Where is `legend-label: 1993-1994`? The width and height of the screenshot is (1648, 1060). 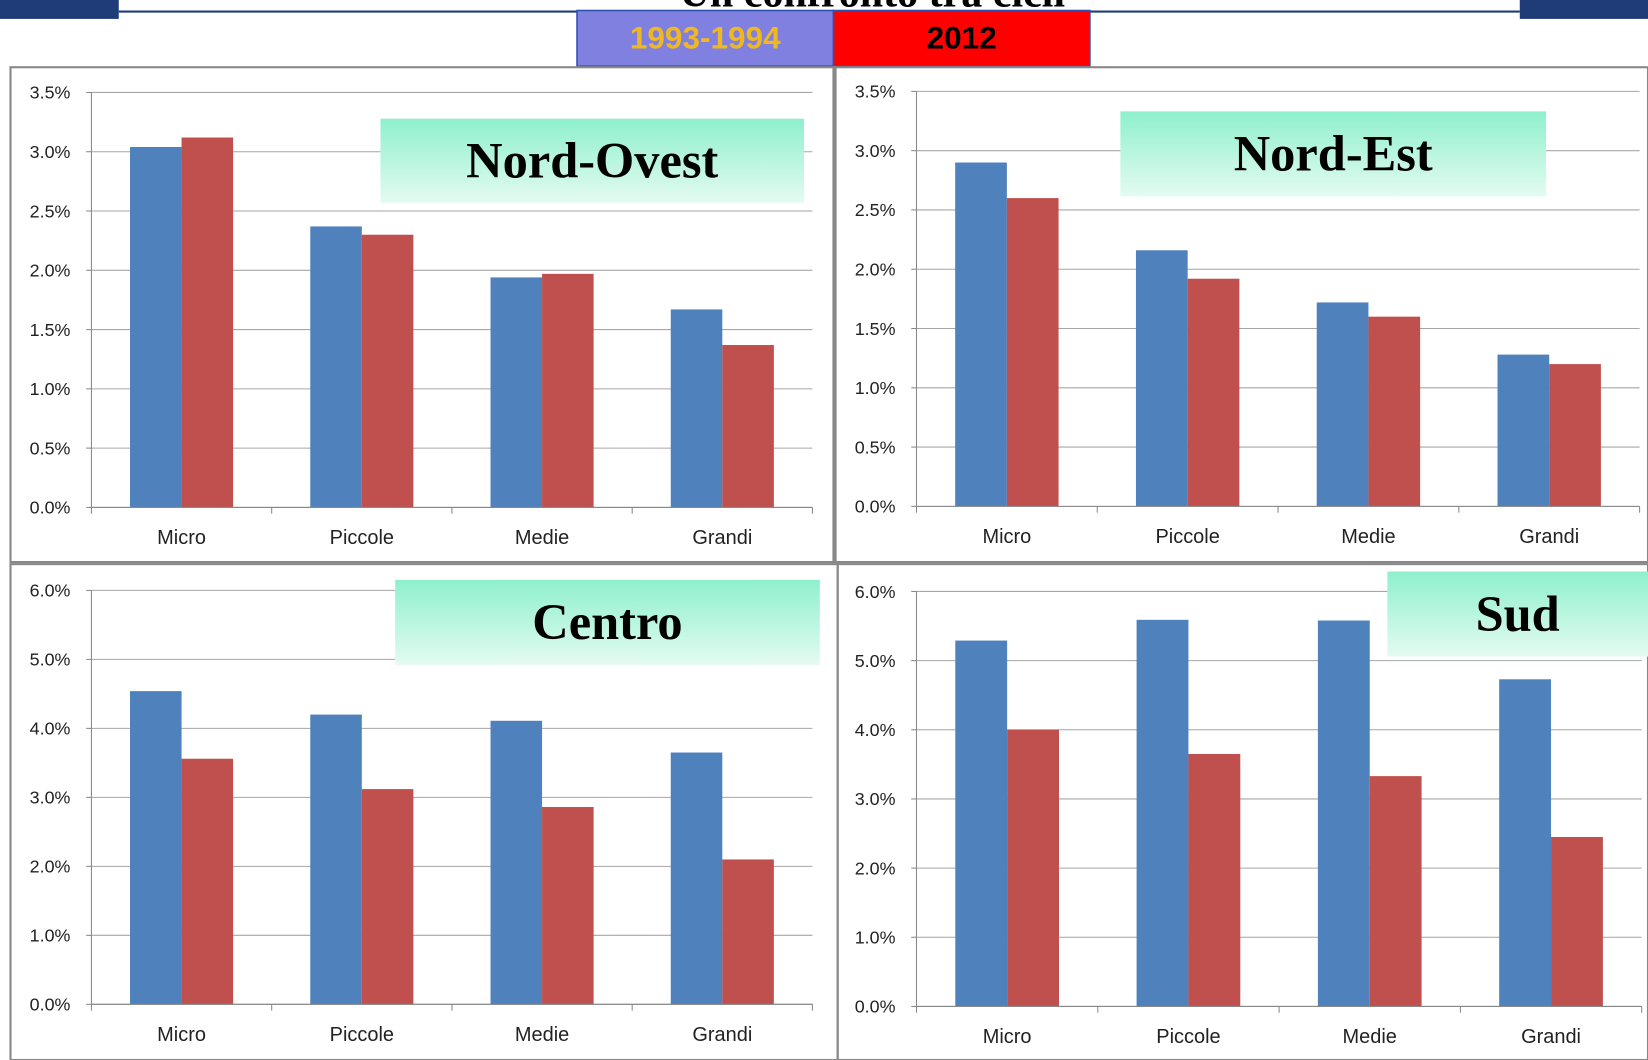
legend-label: 1993-1994 is located at coordinates (705, 37).